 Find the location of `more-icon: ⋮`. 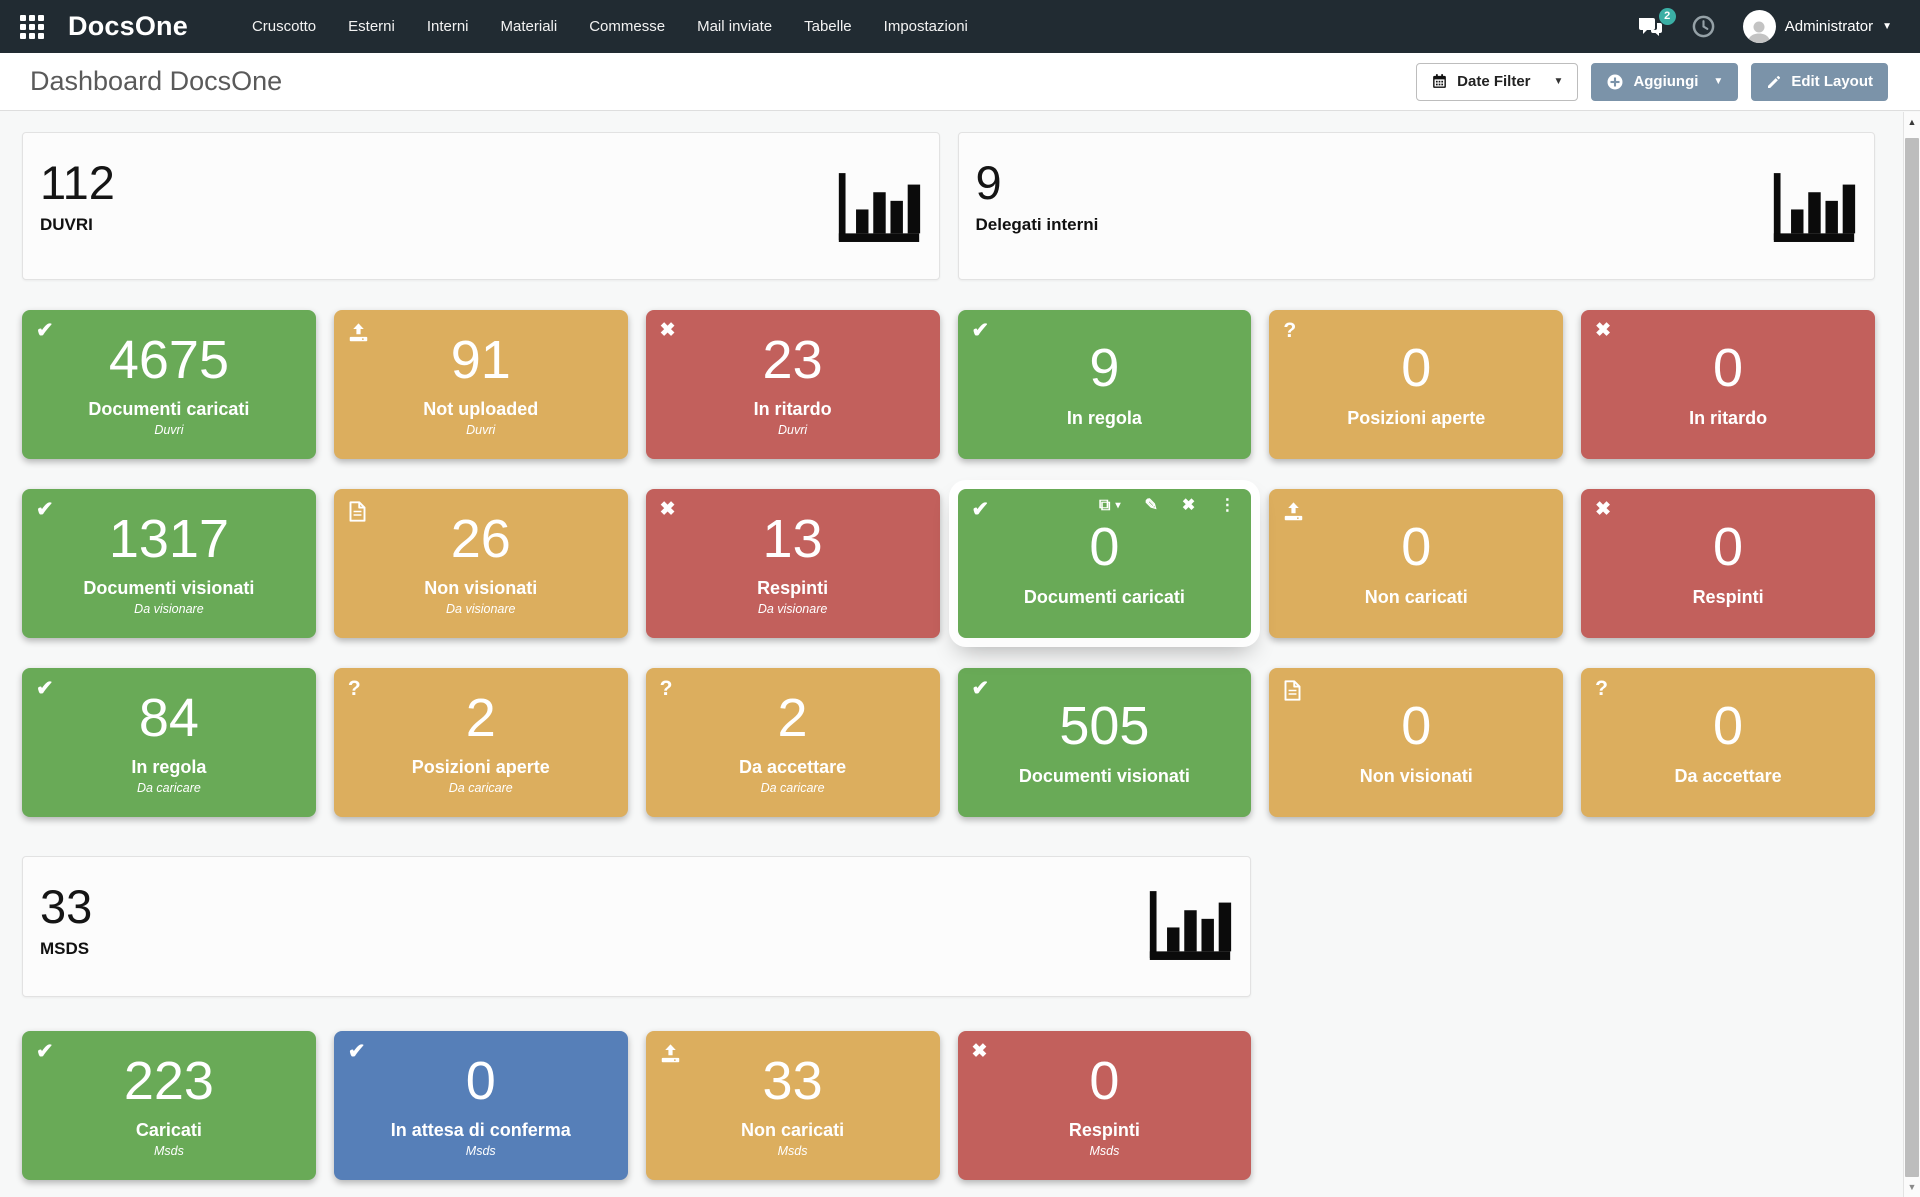

more-icon: ⋮ is located at coordinates (1227, 505).